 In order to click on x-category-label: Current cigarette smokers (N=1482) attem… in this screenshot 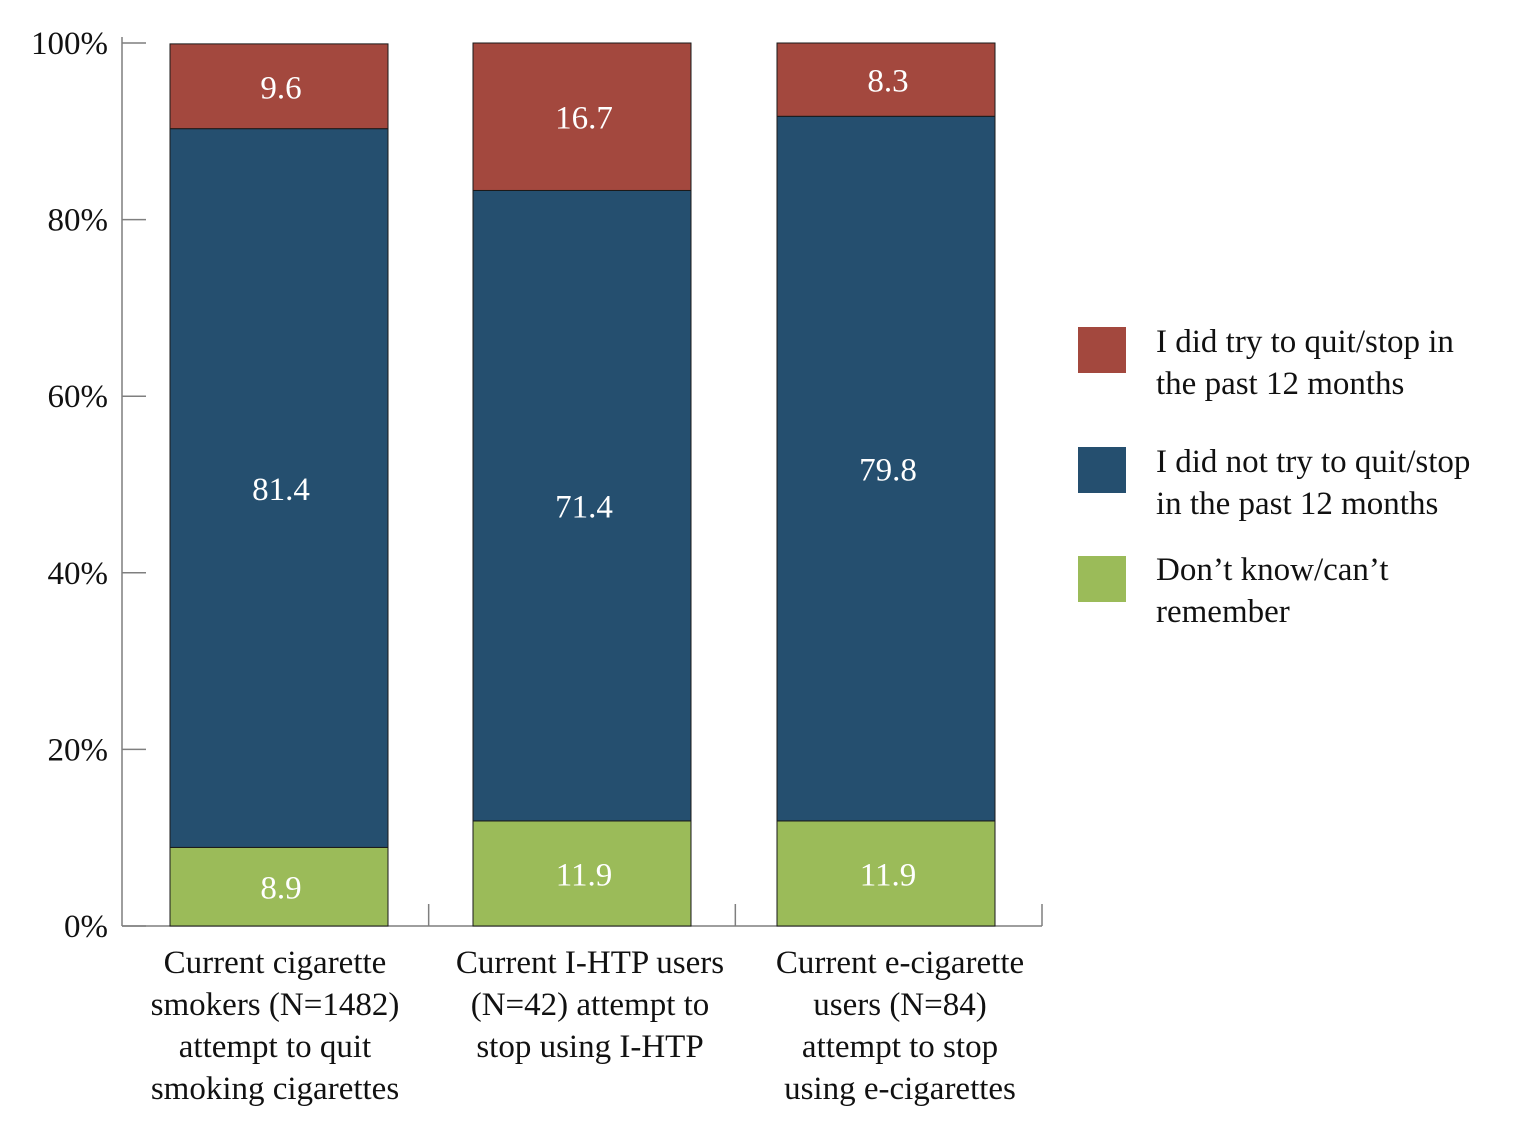, I will do `click(275, 1026)`.